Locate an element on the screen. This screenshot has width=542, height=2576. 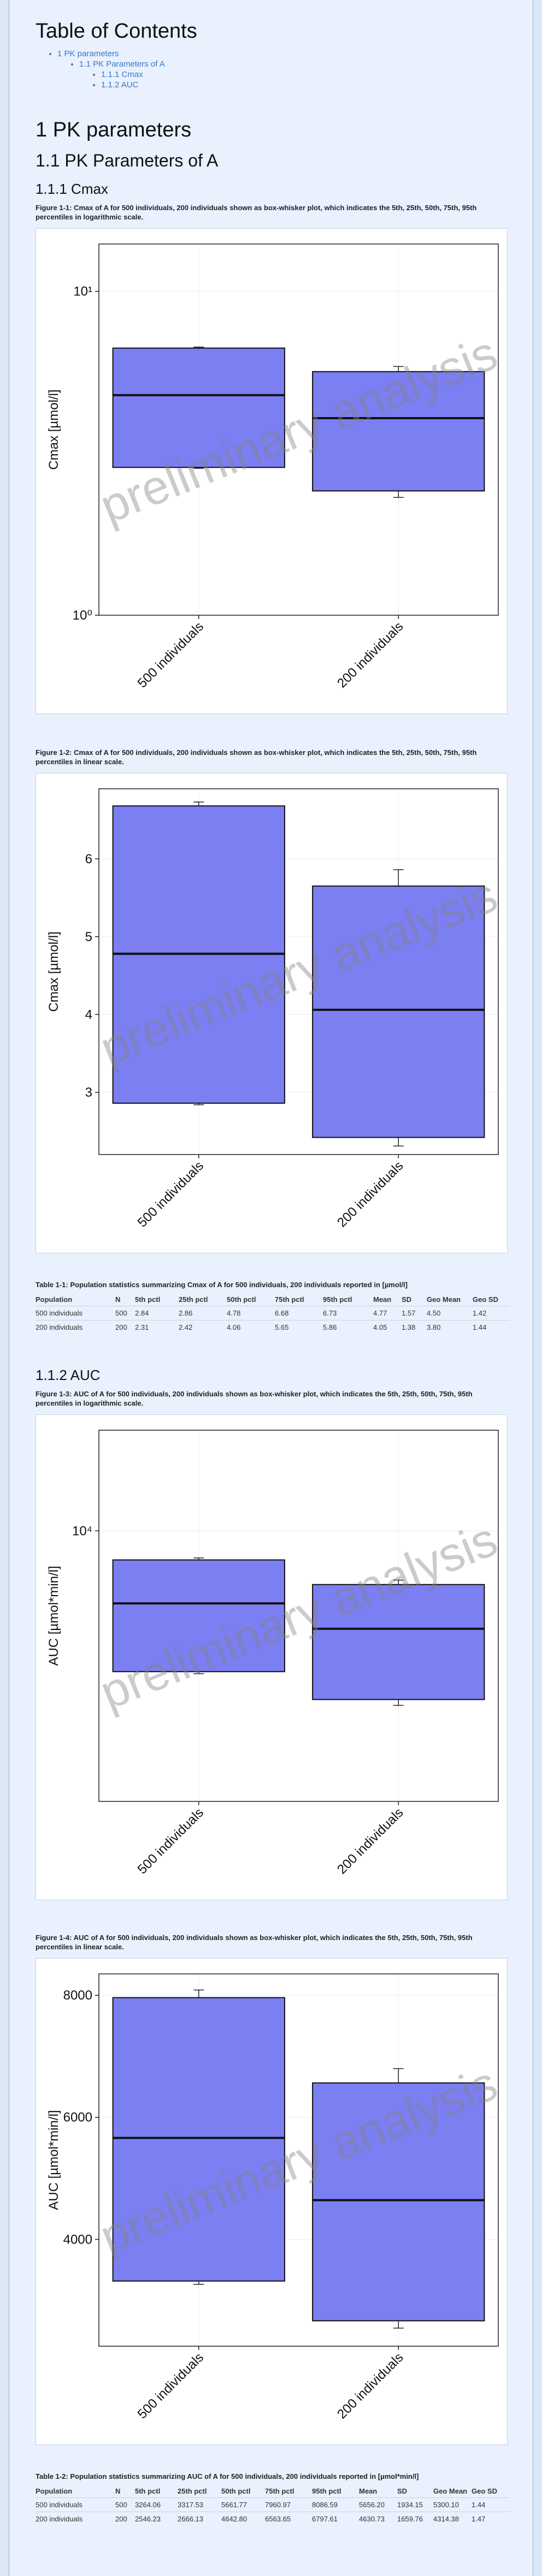
y-tick-label: 3 is located at coordinates (89, 1092).